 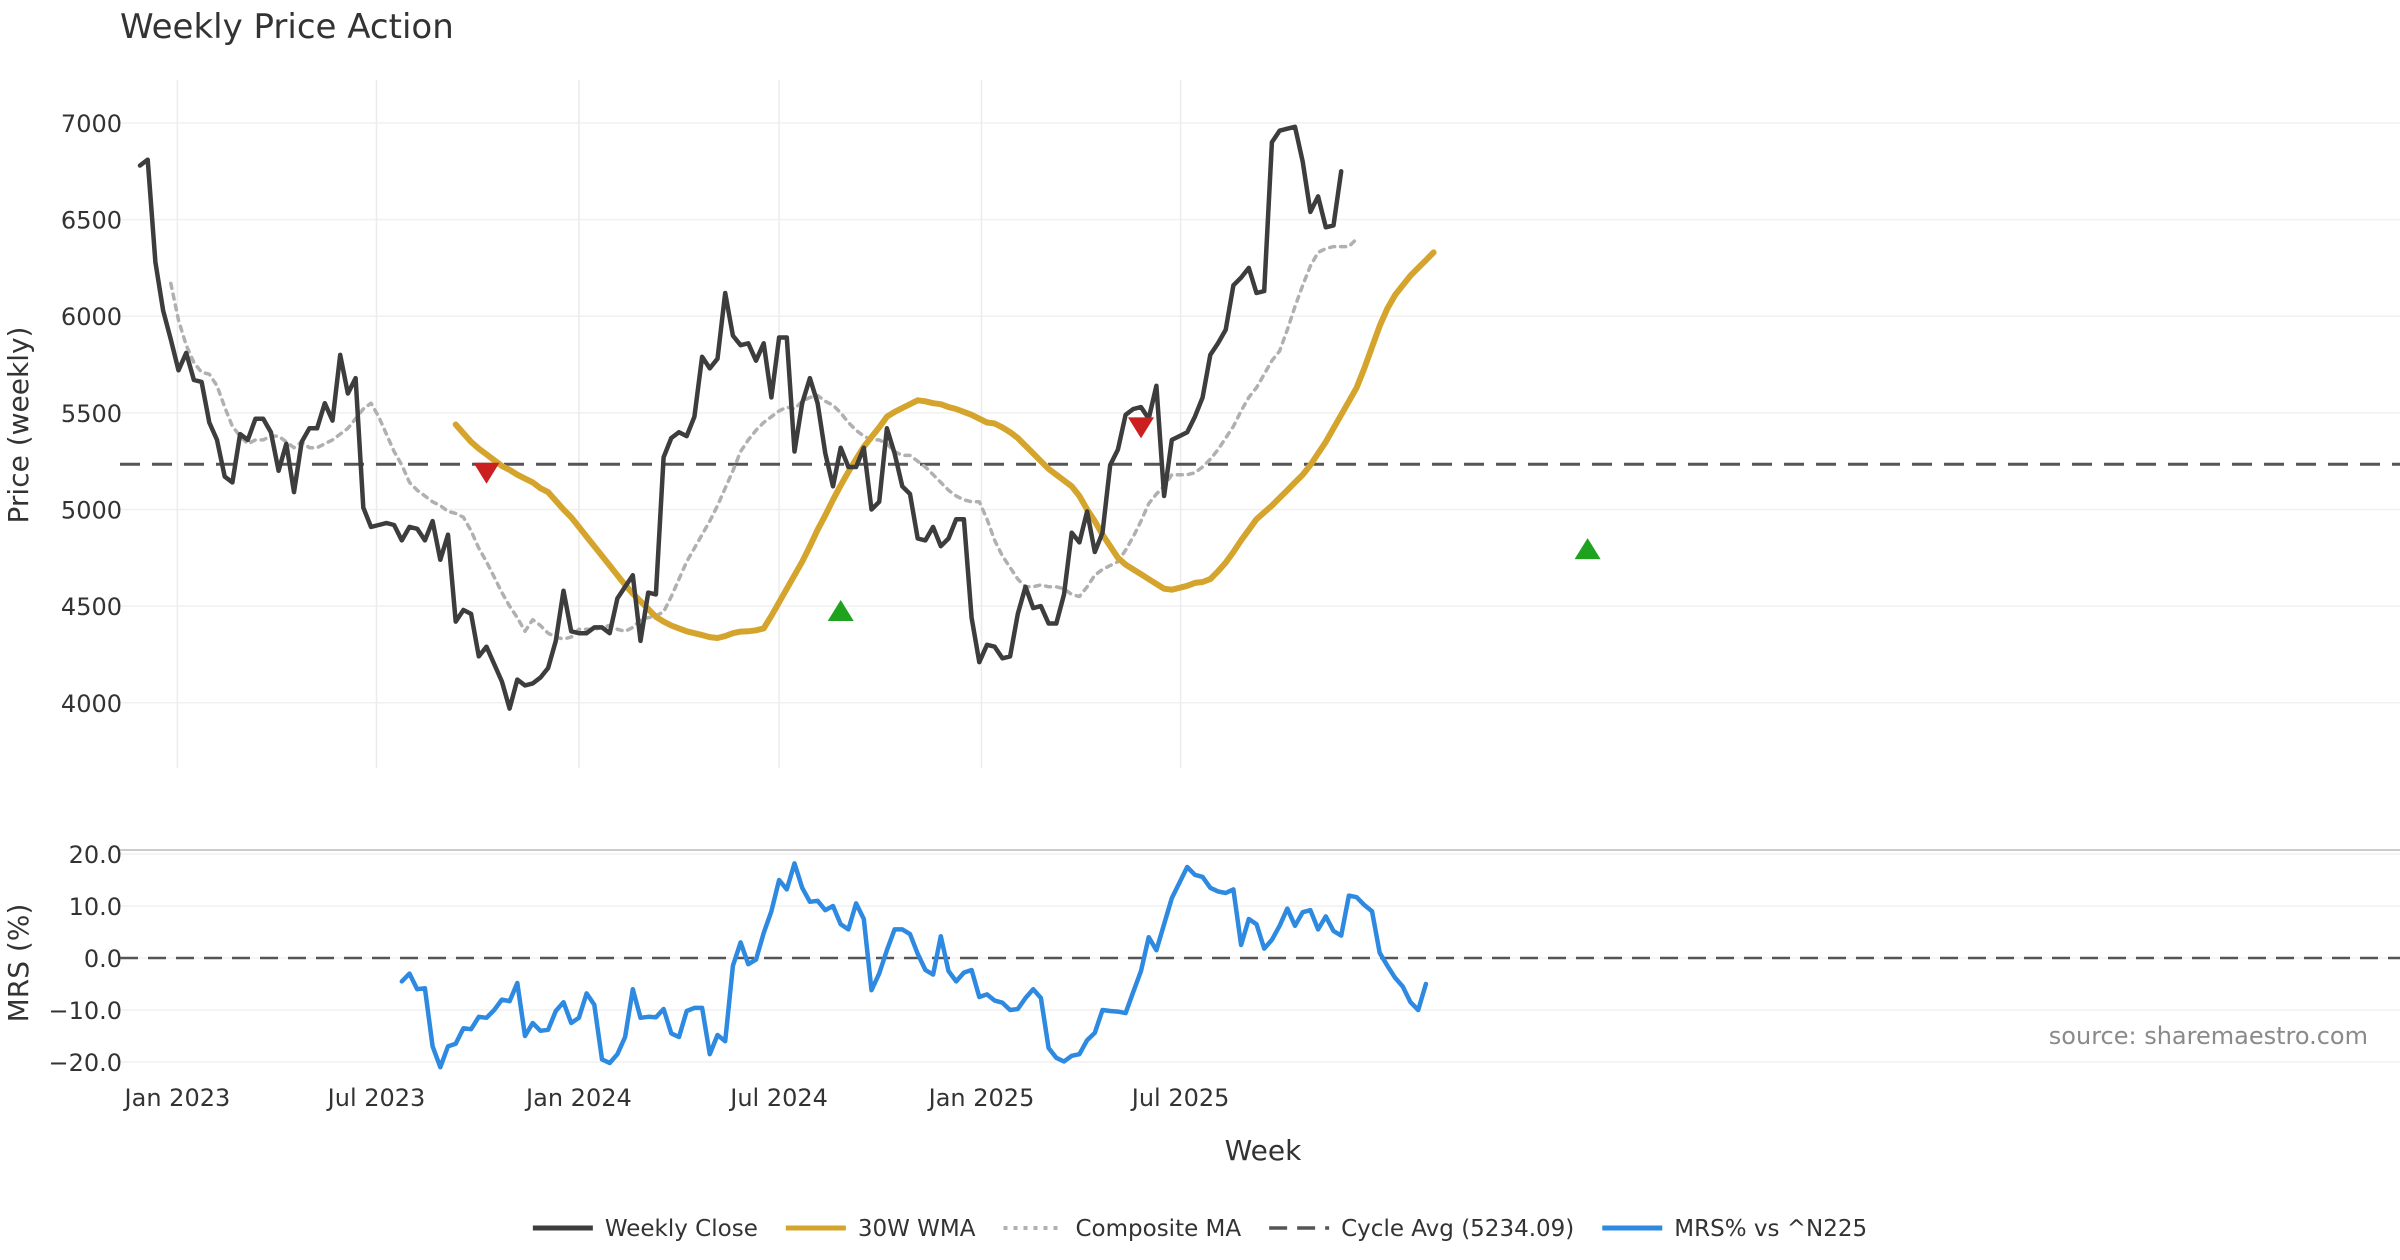 I want to click on legend-item: Composite MA, so click(x=1122, y=1229).